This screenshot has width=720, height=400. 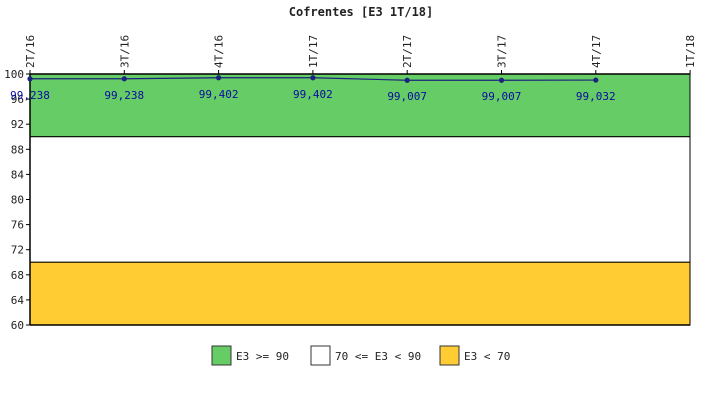 I want to click on y-tick-label: 76, so click(x=17, y=225).